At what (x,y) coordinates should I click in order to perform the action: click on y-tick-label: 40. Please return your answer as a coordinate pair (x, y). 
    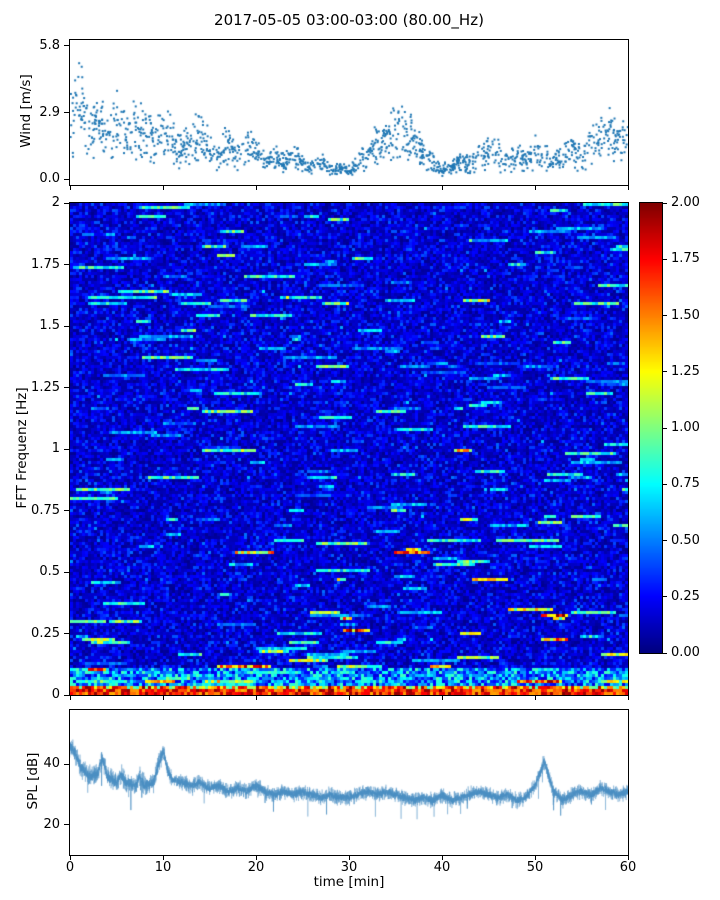
    Looking at the image, I should click on (51, 764).